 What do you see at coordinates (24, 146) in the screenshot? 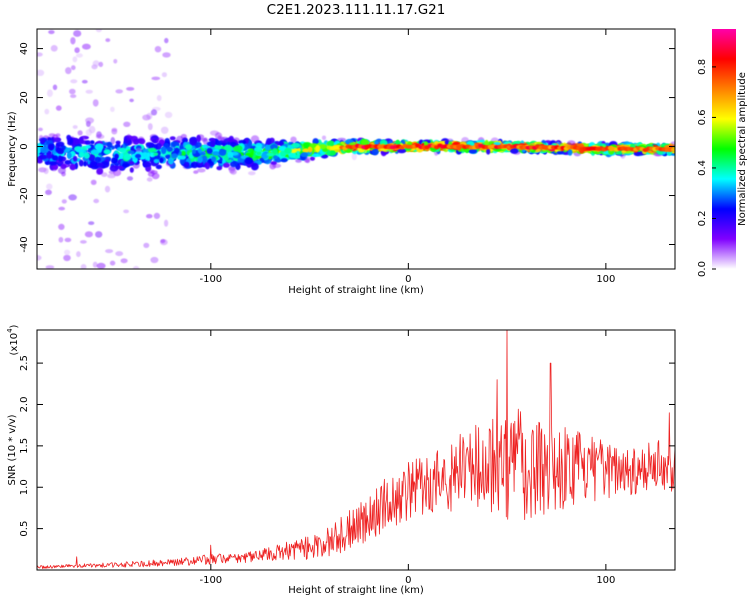
I see `spectrogram-y-tick-label: 0` at bounding box center [24, 146].